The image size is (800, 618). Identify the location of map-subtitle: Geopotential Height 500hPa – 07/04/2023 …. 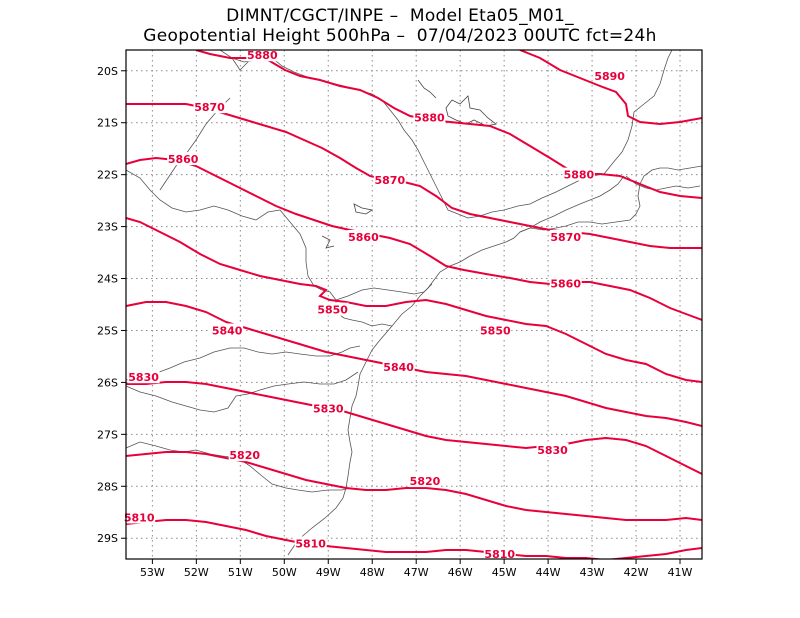
(400, 36).